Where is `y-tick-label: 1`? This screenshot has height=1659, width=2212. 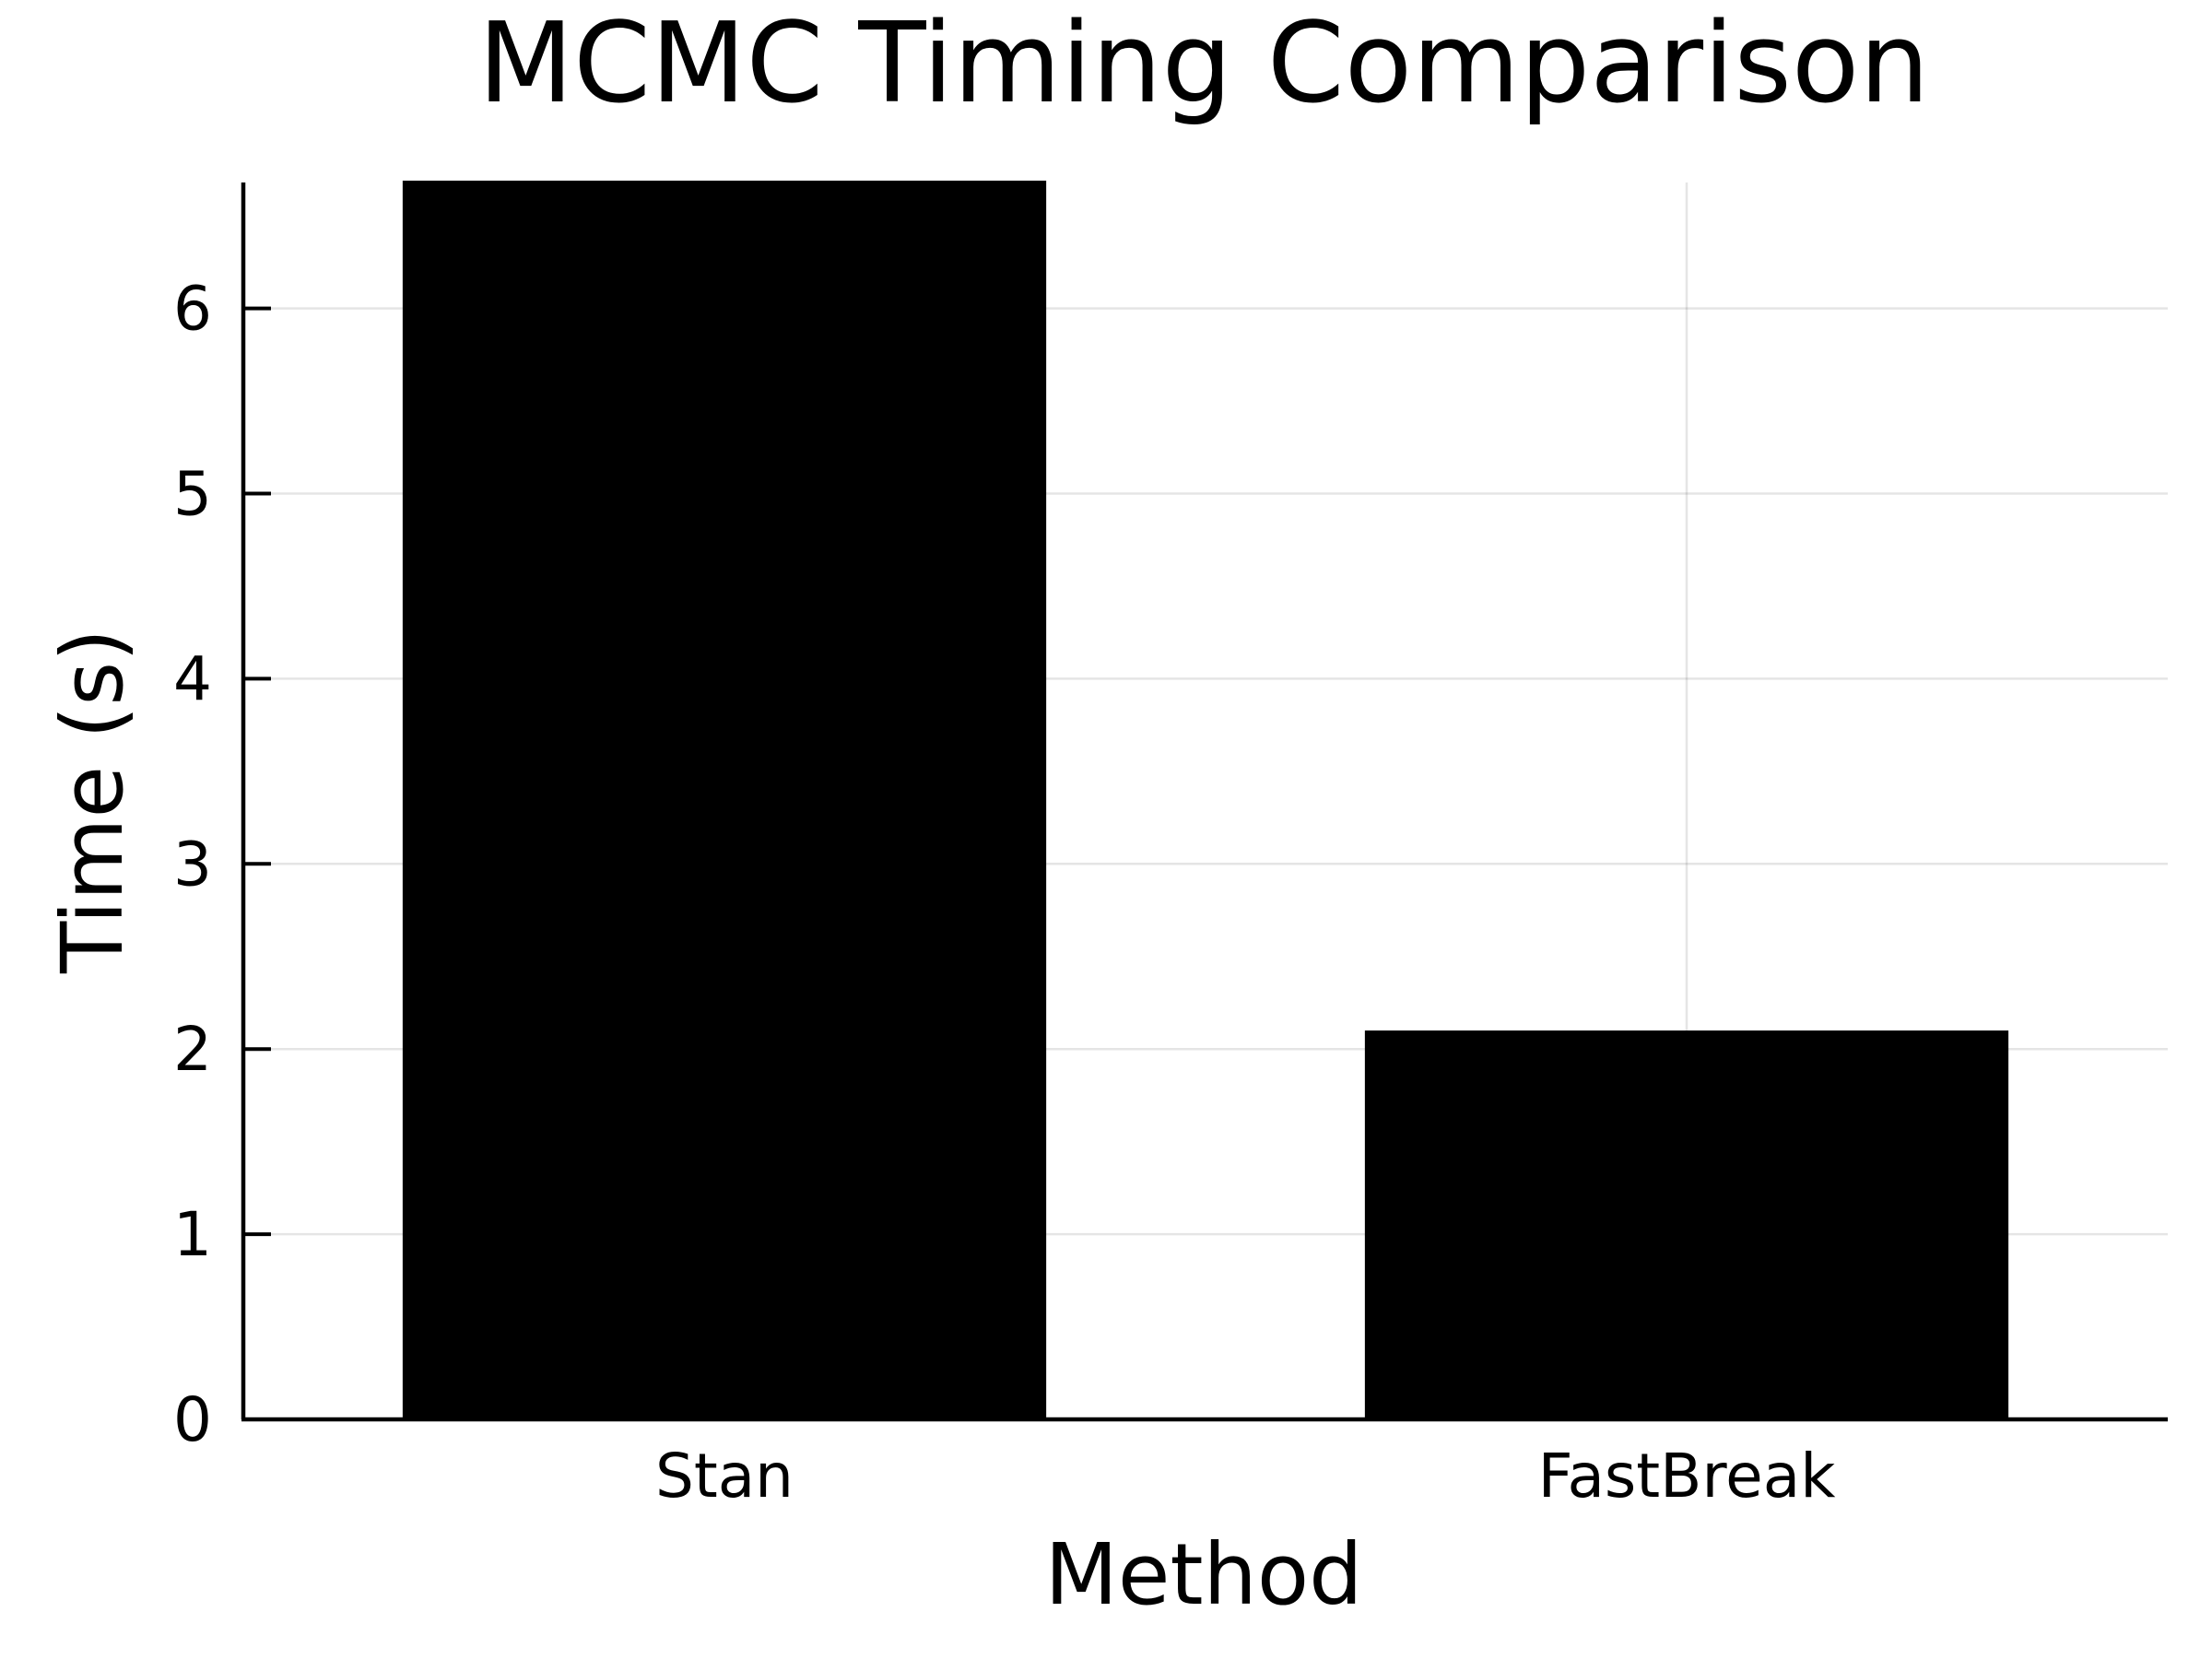 y-tick-label: 1 is located at coordinates (192, 1234).